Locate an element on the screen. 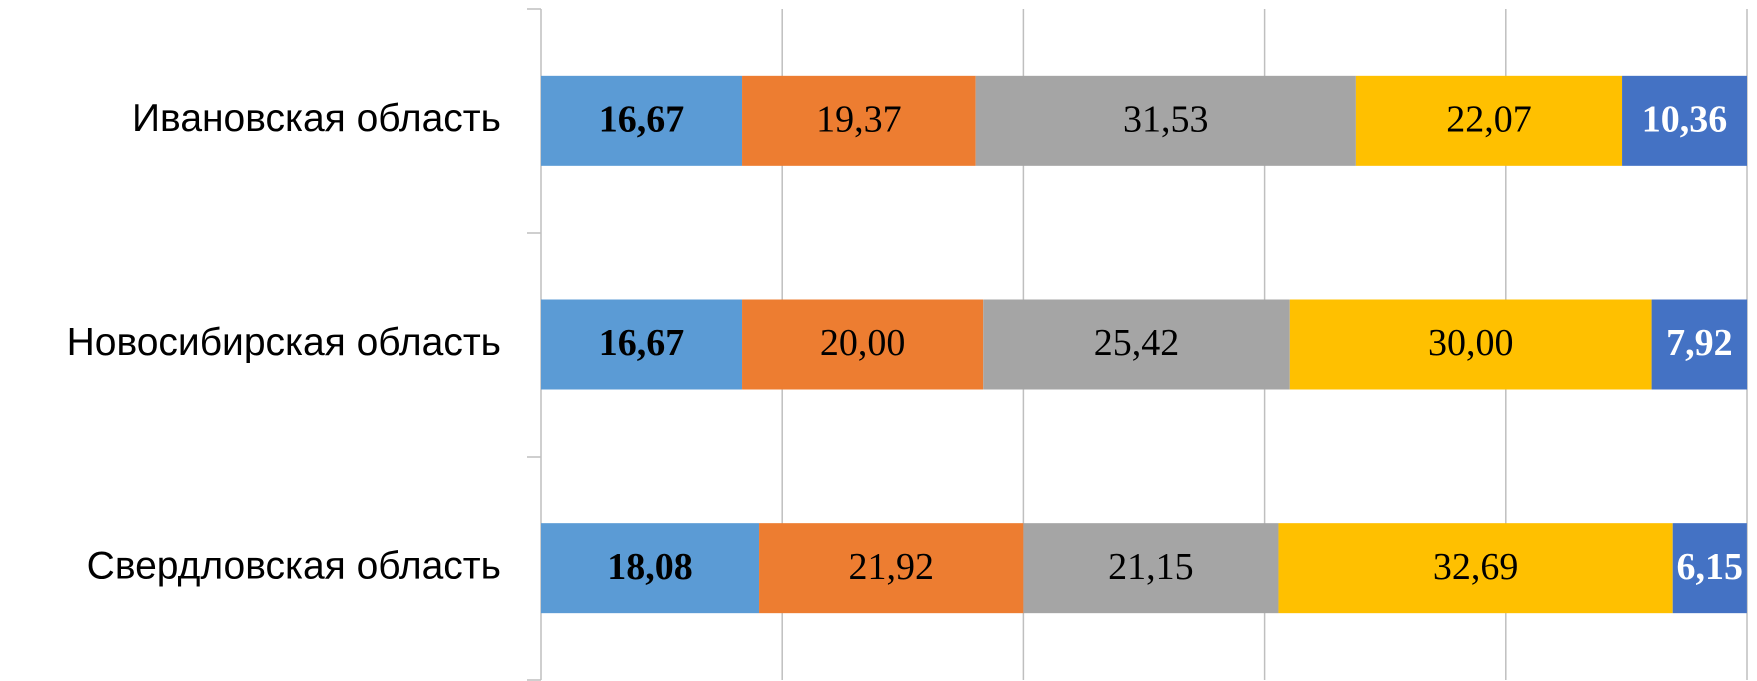  category-label: Ивановская область is located at coordinates (316, 118).